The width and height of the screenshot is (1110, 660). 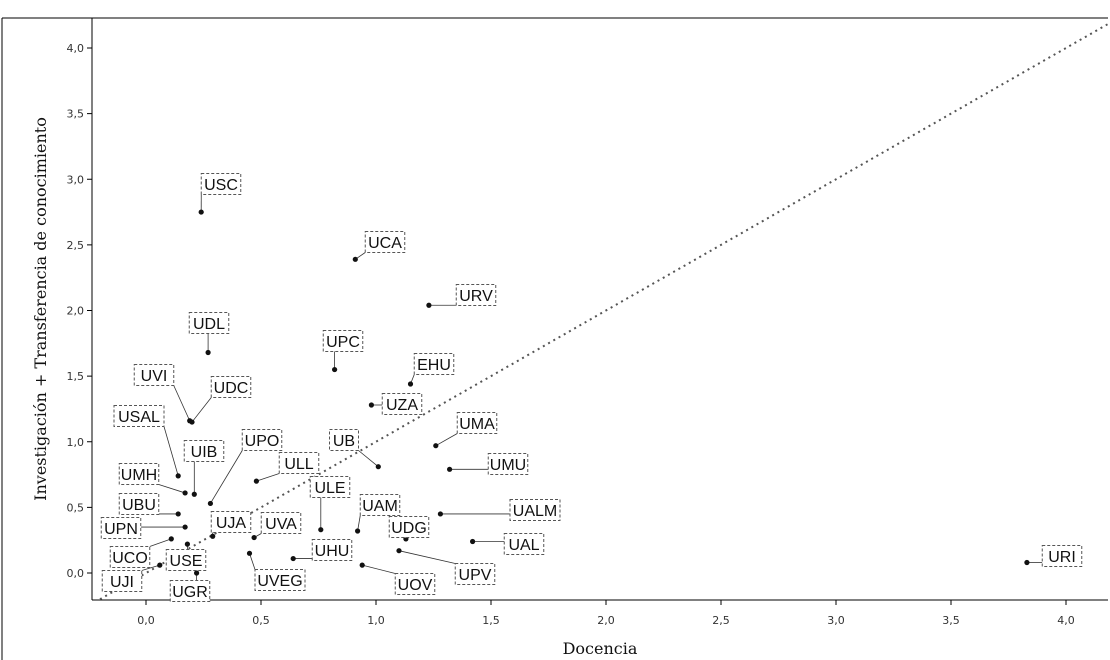 I want to click on point-label-ugr: UGR, so click(x=190, y=592).